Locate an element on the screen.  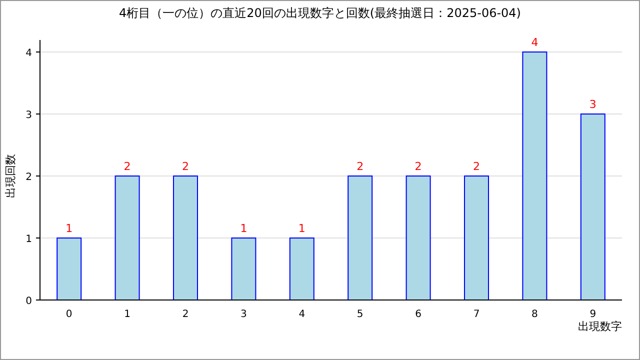
chart-title: 4桁目（一の位）の直近20回の出現数字と回数(最終抽選日：2025-06-04) is located at coordinates (320, 13).